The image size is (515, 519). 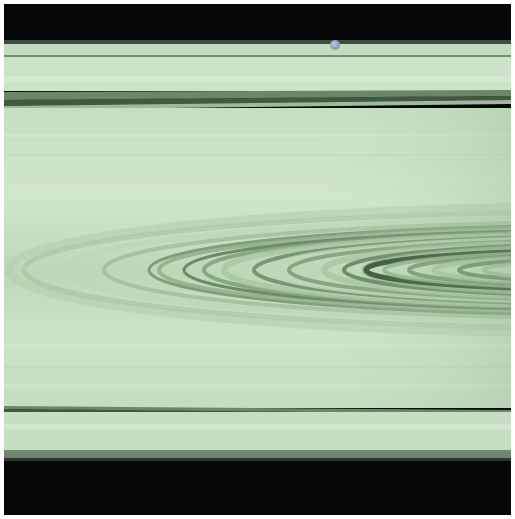 What do you see at coordinates (257, 65) in the screenshot?
I see `outer-ring-band-top` at bounding box center [257, 65].